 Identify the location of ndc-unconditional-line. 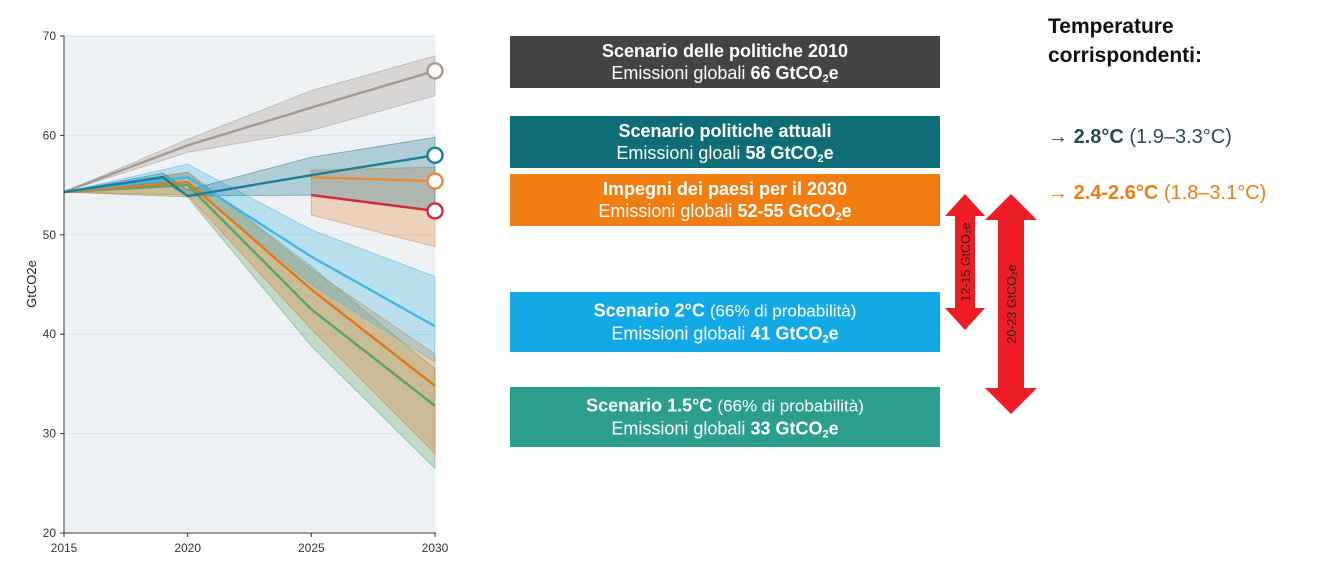
(373, 179).